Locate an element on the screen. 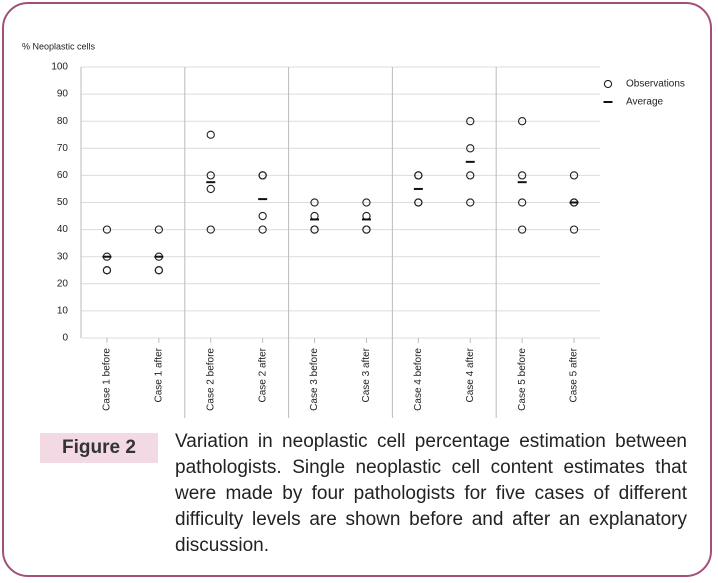 The width and height of the screenshot is (718, 583). x-tick-label: Case 4 after is located at coordinates (470, 374).